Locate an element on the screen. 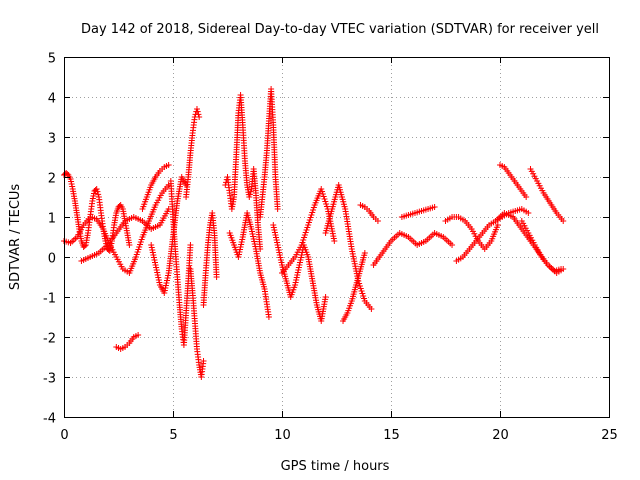 The width and height of the screenshot is (640, 480). x-axis-label: GPS time / hours is located at coordinates (335, 466).